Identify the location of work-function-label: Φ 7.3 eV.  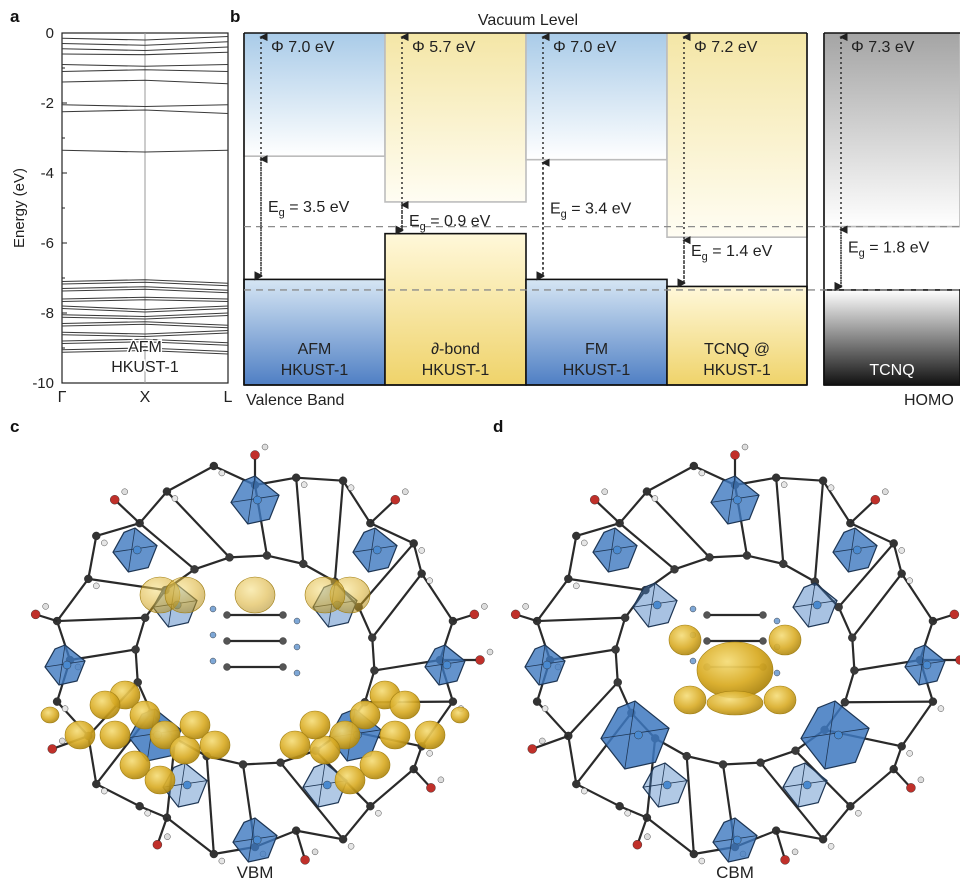
(883, 47).